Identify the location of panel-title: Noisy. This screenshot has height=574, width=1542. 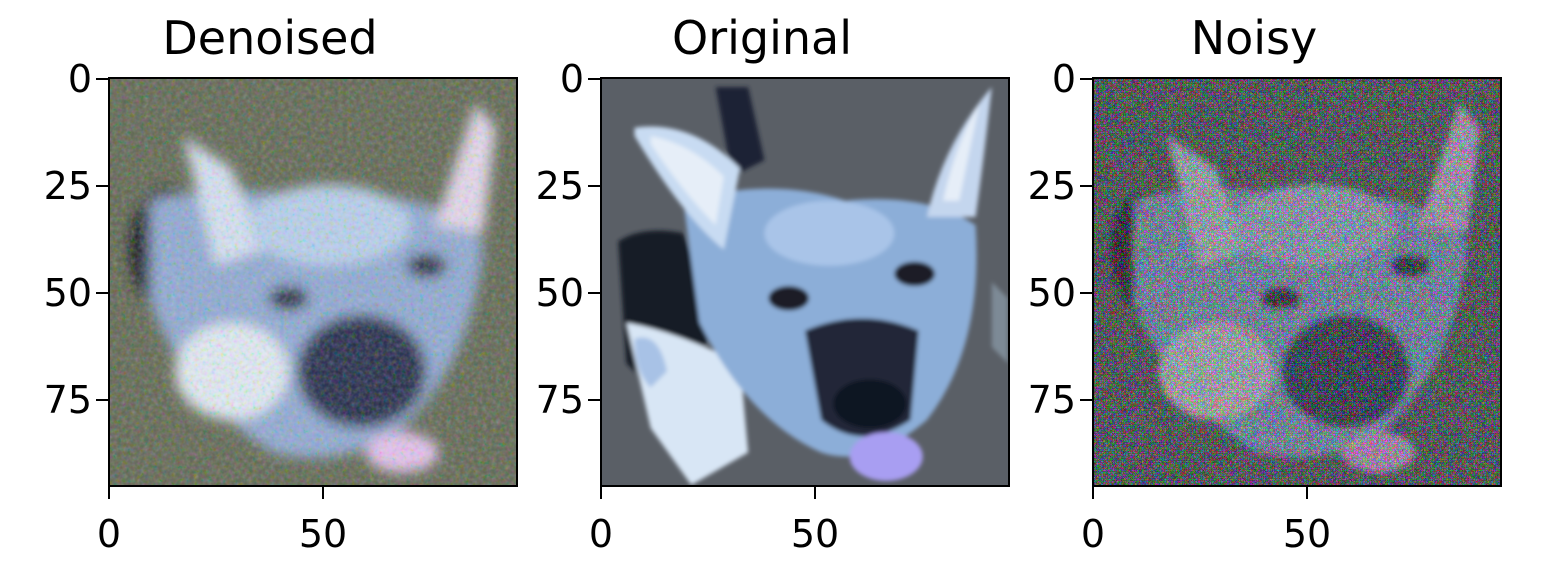
(1254, 38).